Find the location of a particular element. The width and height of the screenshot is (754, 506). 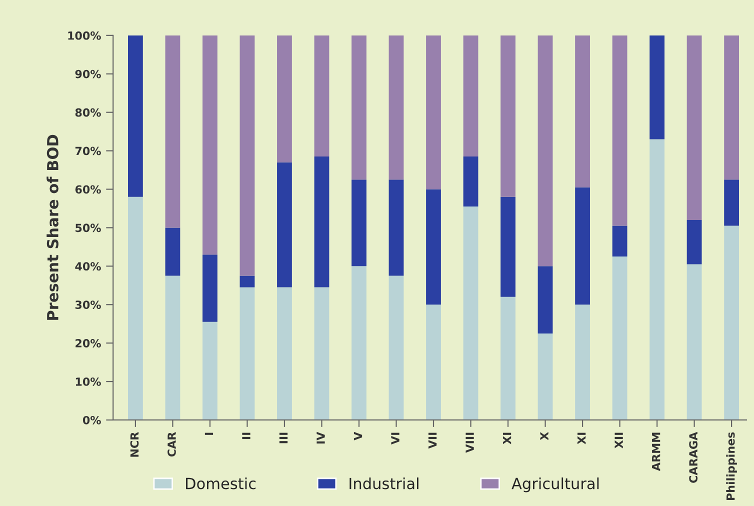

x-tick-label: VIII is located at coordinates (470, 442).